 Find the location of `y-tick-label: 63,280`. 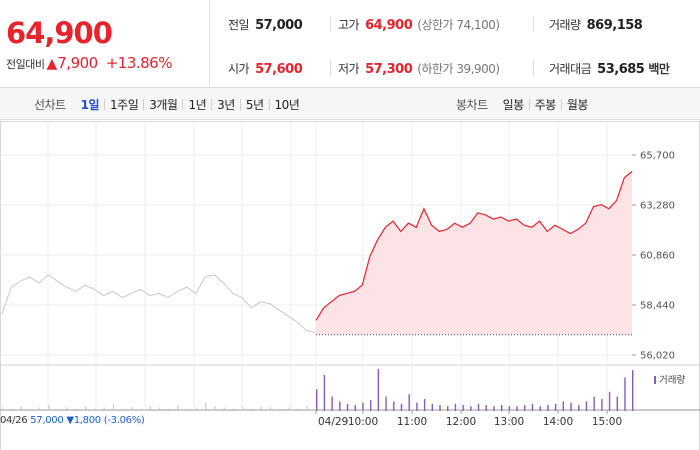

y-tick-label: 63,280 is located at coordinates (657, 206).